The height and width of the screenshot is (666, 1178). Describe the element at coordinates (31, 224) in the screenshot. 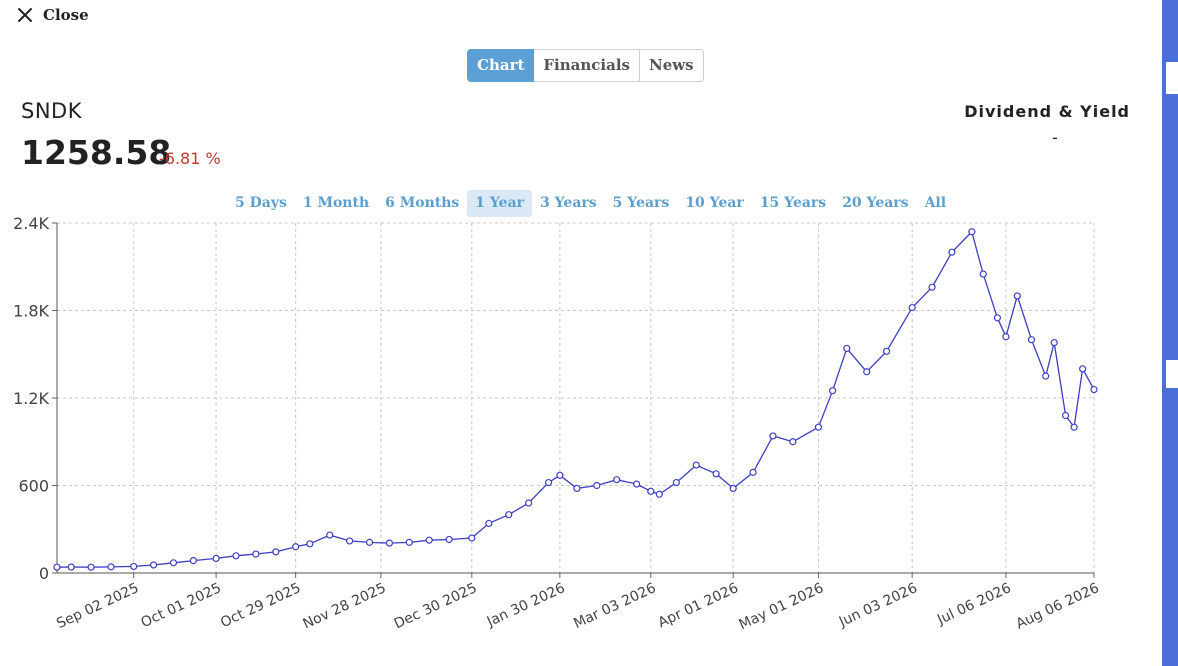

I see `y-tick-label: 2.4K` at that location.